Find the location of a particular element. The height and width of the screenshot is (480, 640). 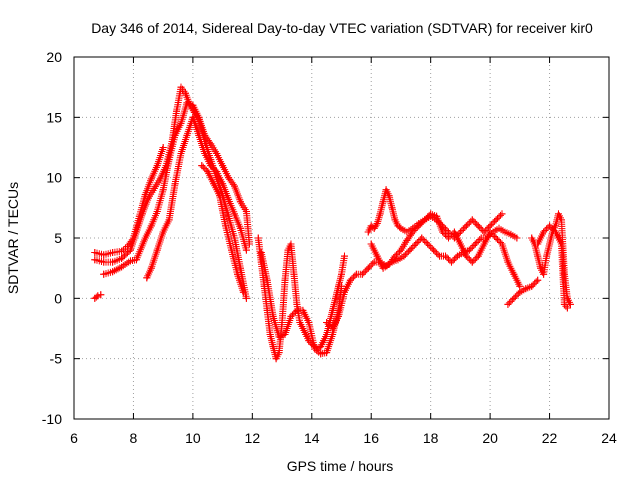

series-track-i is located at coordinates (422, 278).